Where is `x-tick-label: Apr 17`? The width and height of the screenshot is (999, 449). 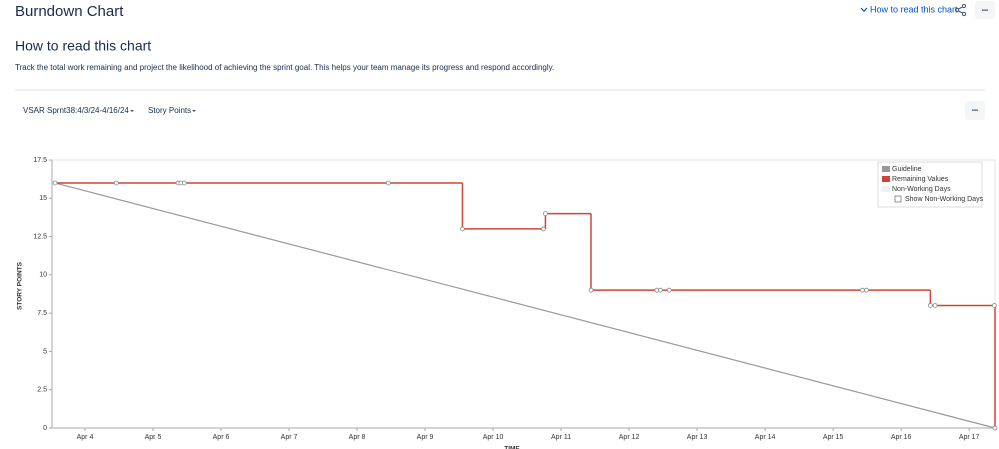 x-tick-label: Apr 17 is located at coordinates (969, 437).